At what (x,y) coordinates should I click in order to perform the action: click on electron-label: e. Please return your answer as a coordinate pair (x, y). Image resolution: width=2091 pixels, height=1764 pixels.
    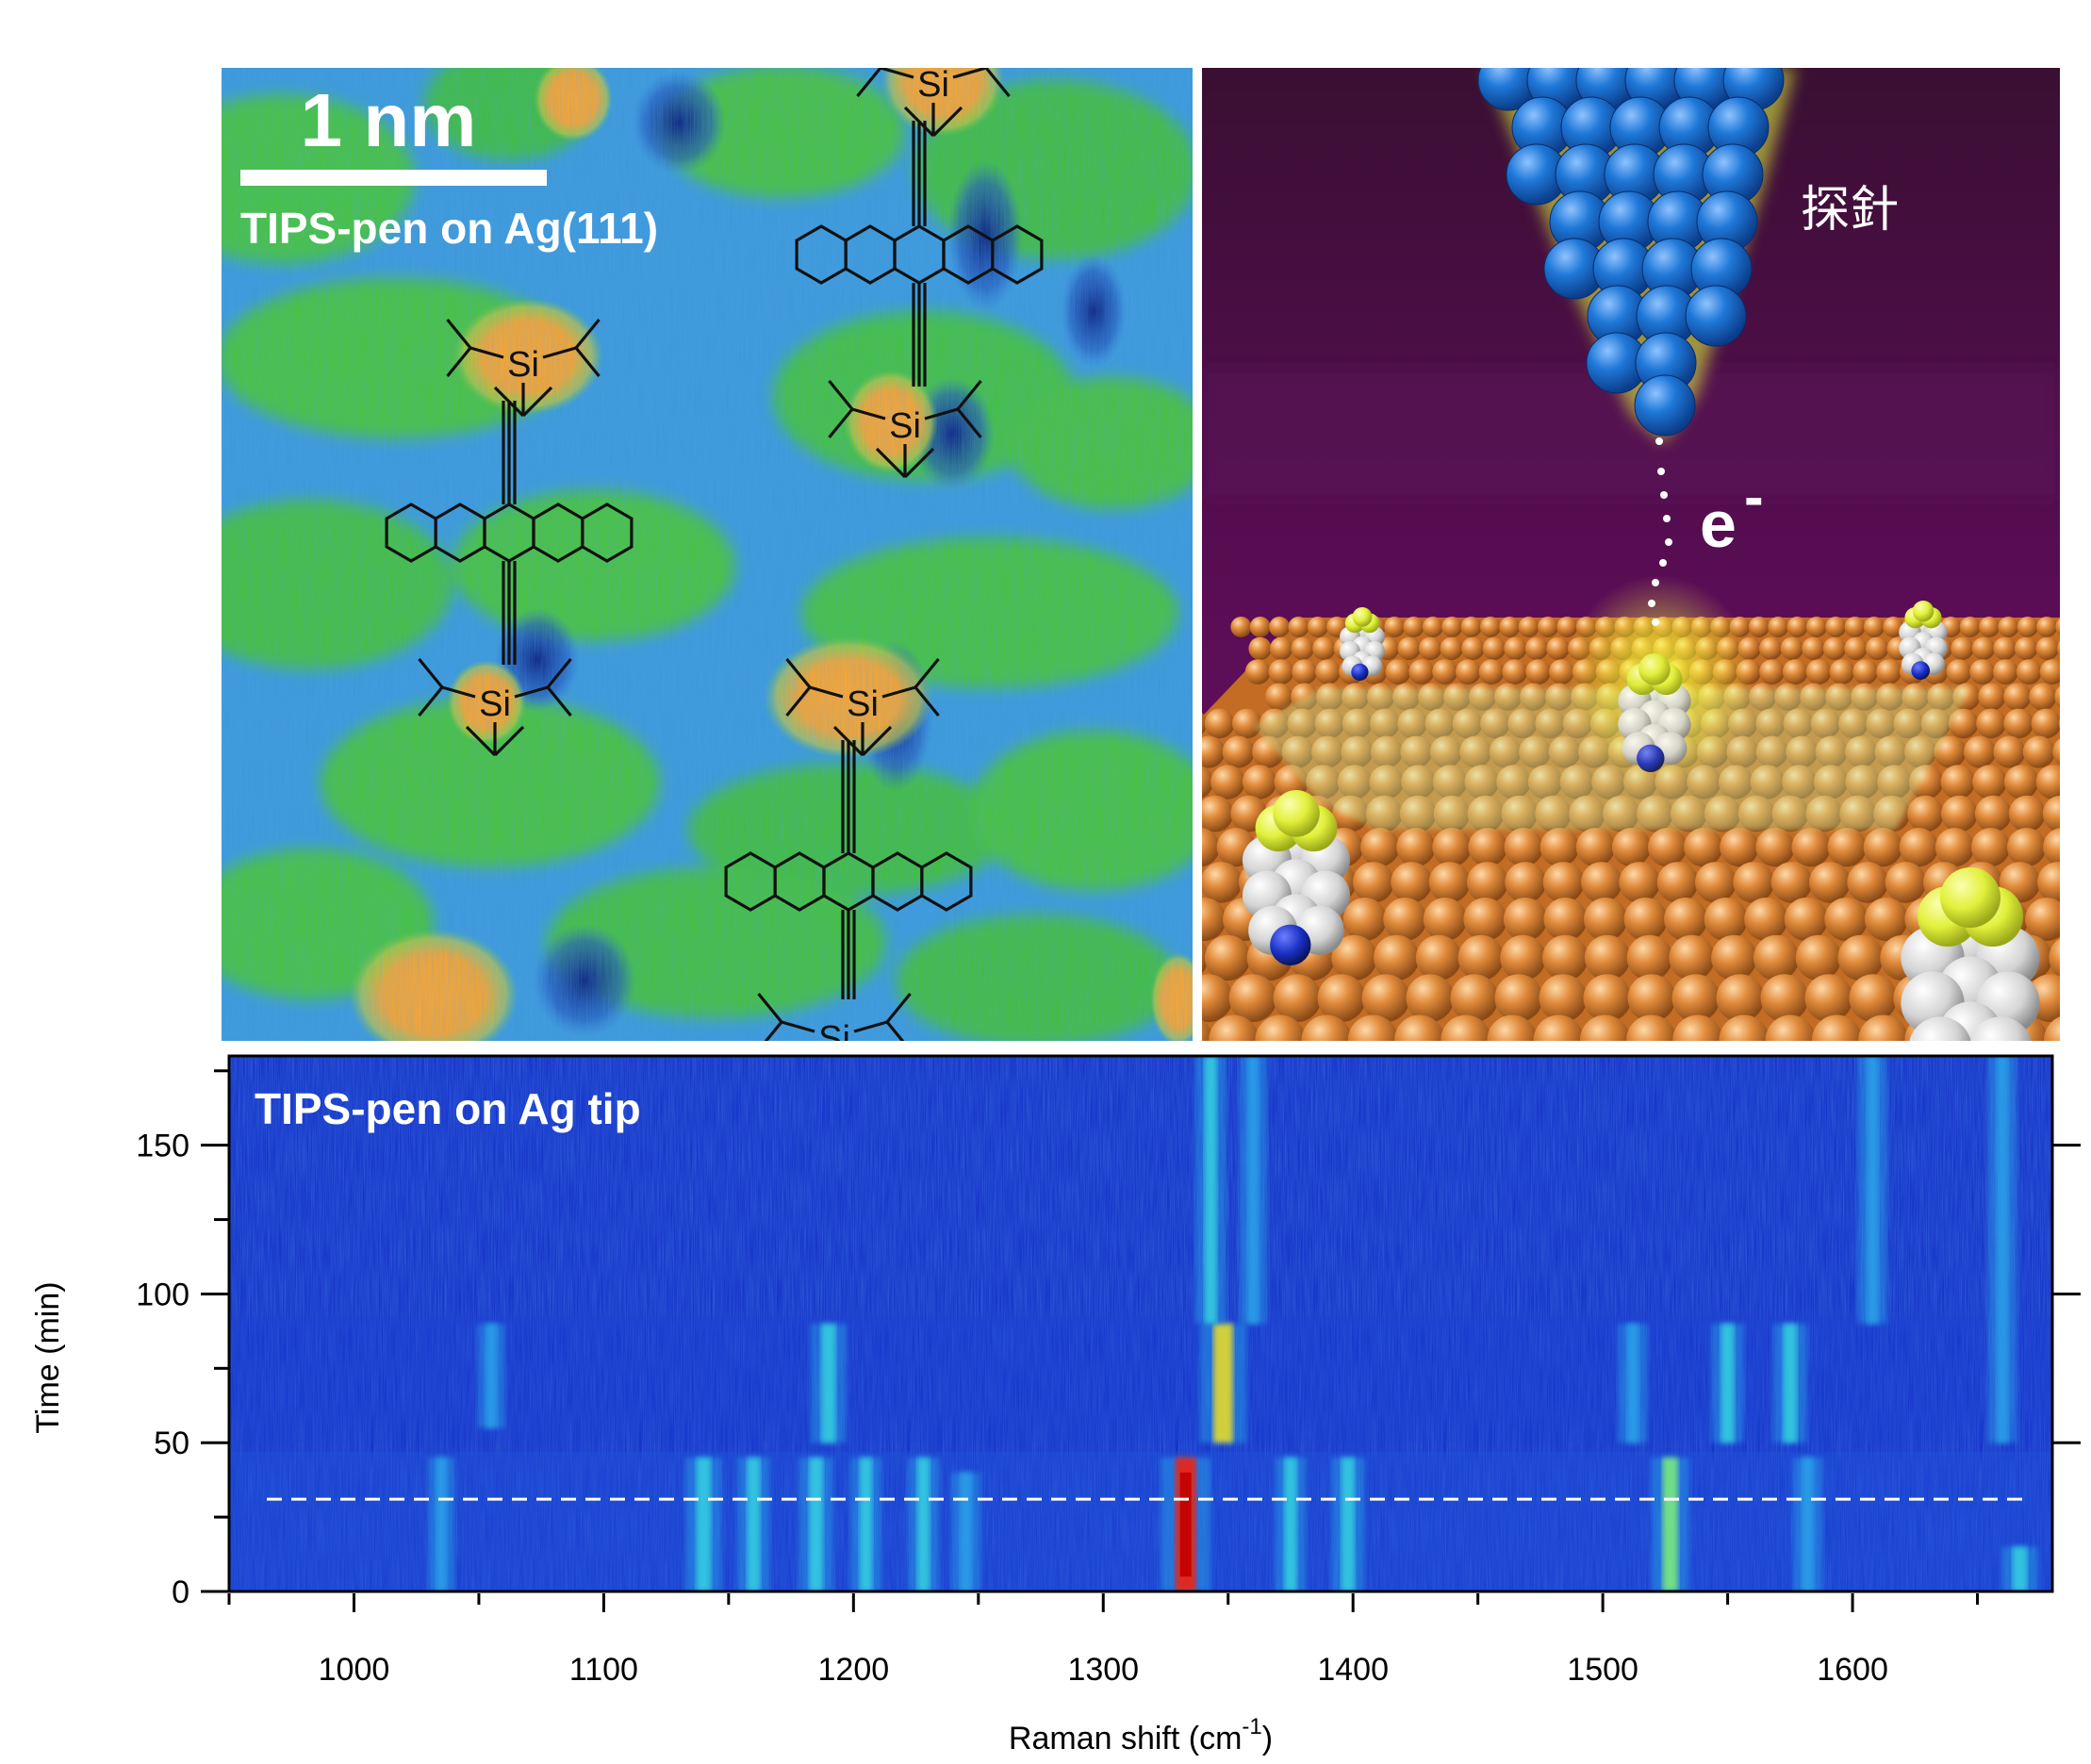
    Looking at the image, I should click on (1718, 524).